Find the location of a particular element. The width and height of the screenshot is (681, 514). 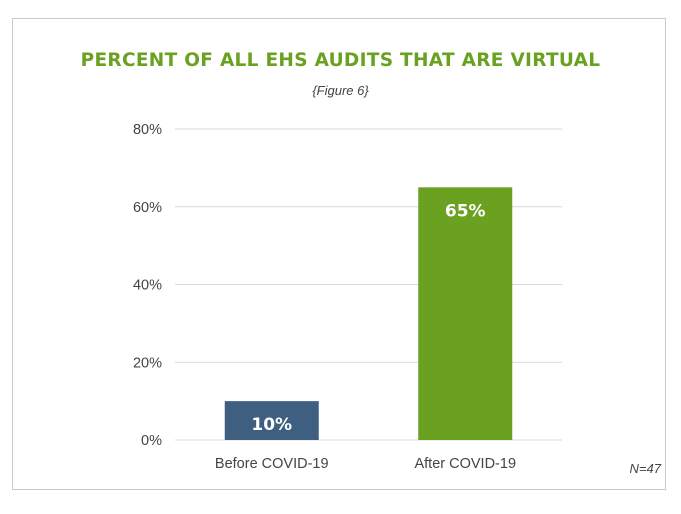

bar-value-label: 10% is located at coordinates (271, 425).